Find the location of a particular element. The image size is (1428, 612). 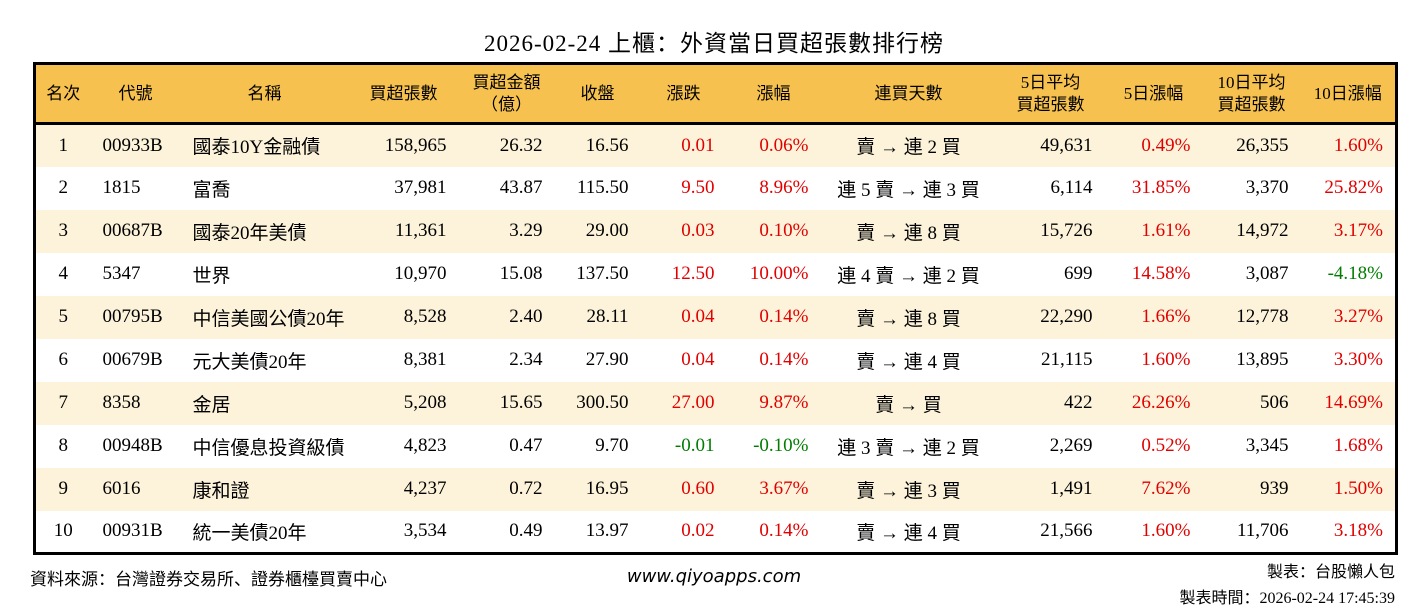

cell-name: 中信美國公債20年 is located at coordinates (268, 319).